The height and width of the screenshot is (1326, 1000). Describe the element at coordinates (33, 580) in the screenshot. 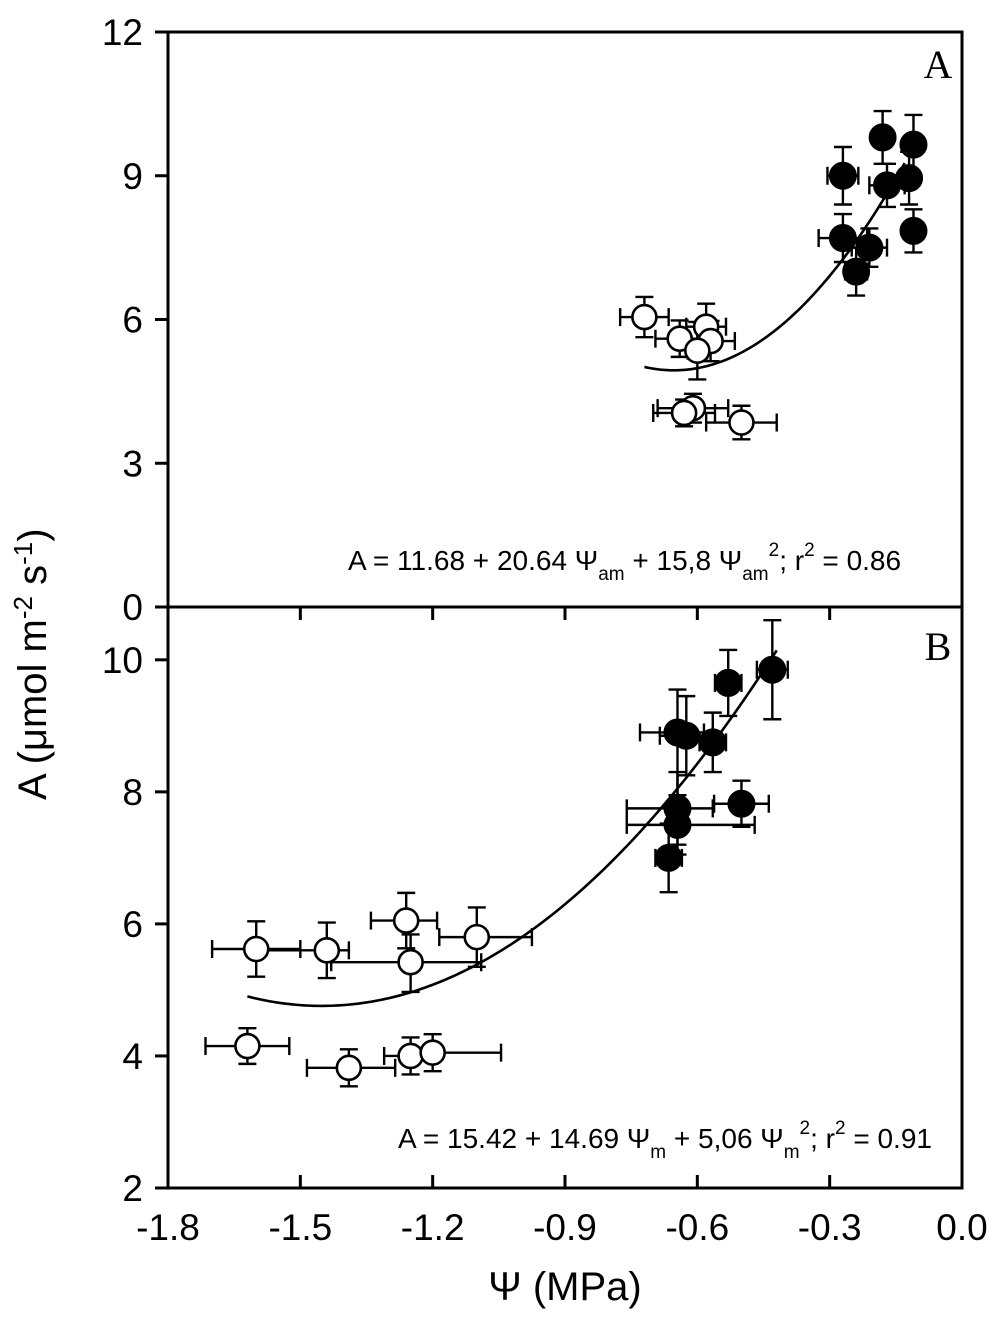

I see `y-axis-title-mid: s` at that location.